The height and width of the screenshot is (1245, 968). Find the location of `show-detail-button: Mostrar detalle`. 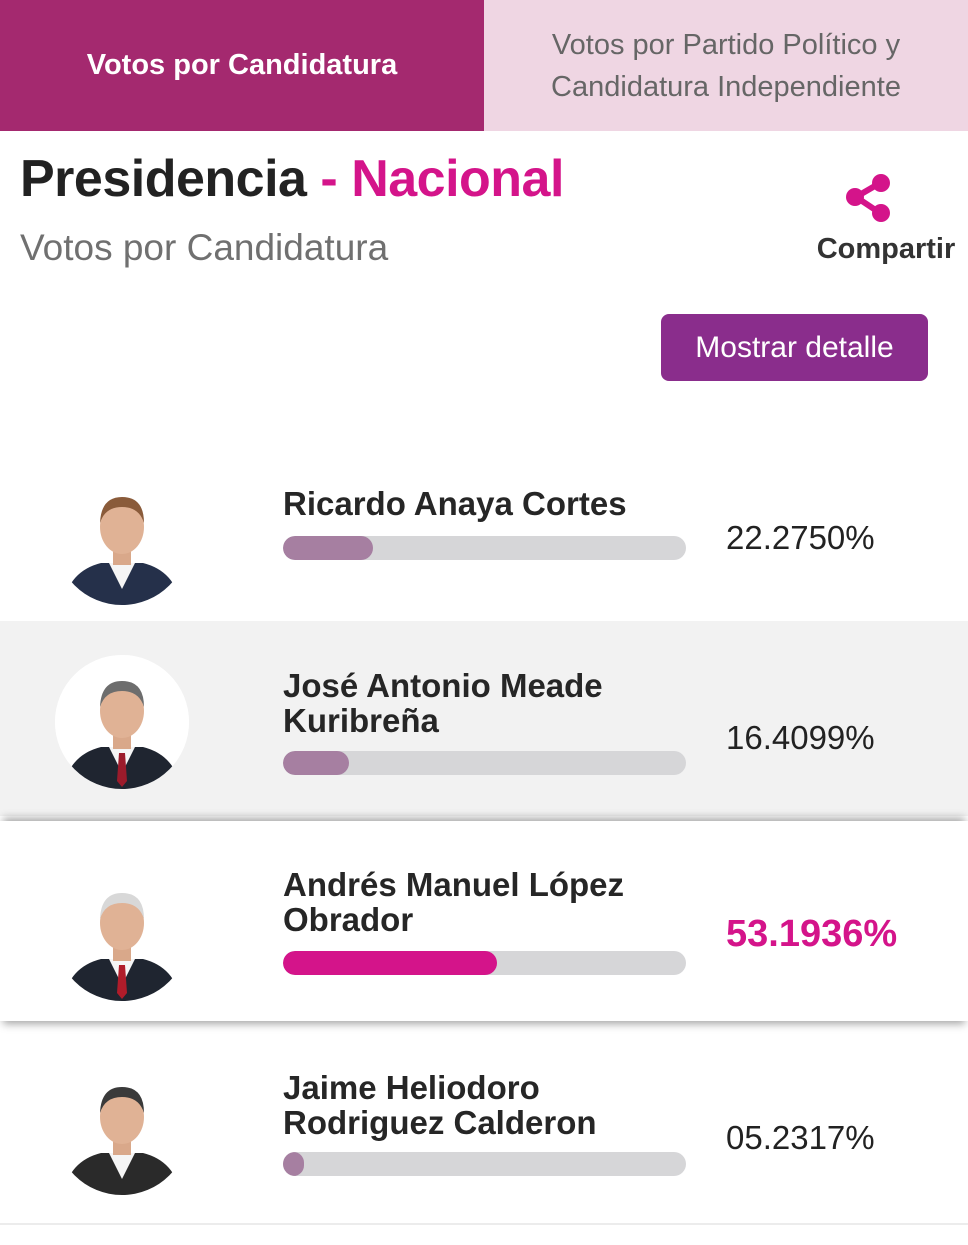

show-detail-button: Mostrar detalle is located at coordinates (794, 347).